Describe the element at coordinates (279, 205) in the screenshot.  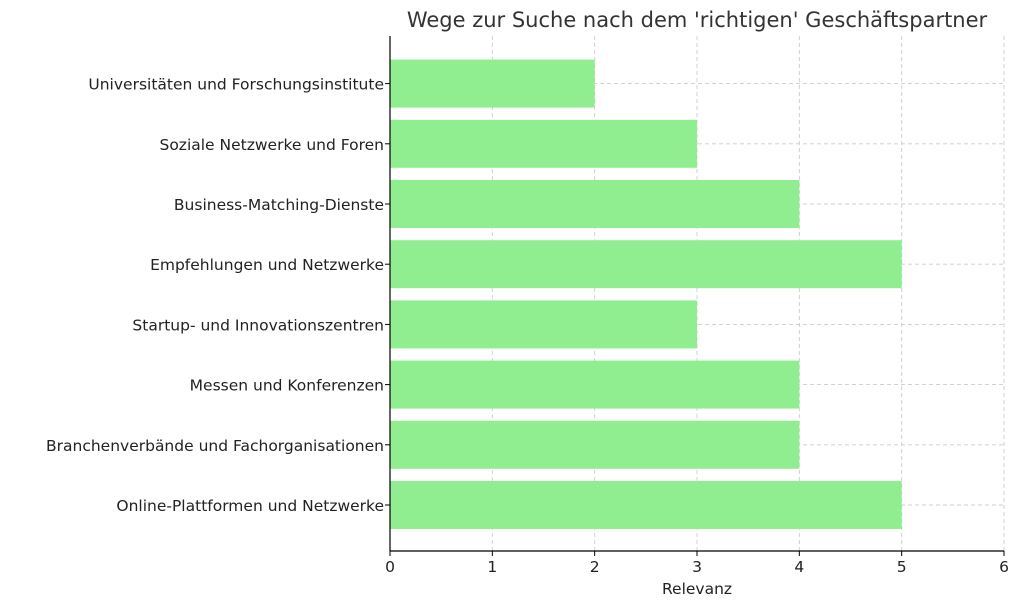
I see `category-label: Business-Matching-Dienste` at that location.